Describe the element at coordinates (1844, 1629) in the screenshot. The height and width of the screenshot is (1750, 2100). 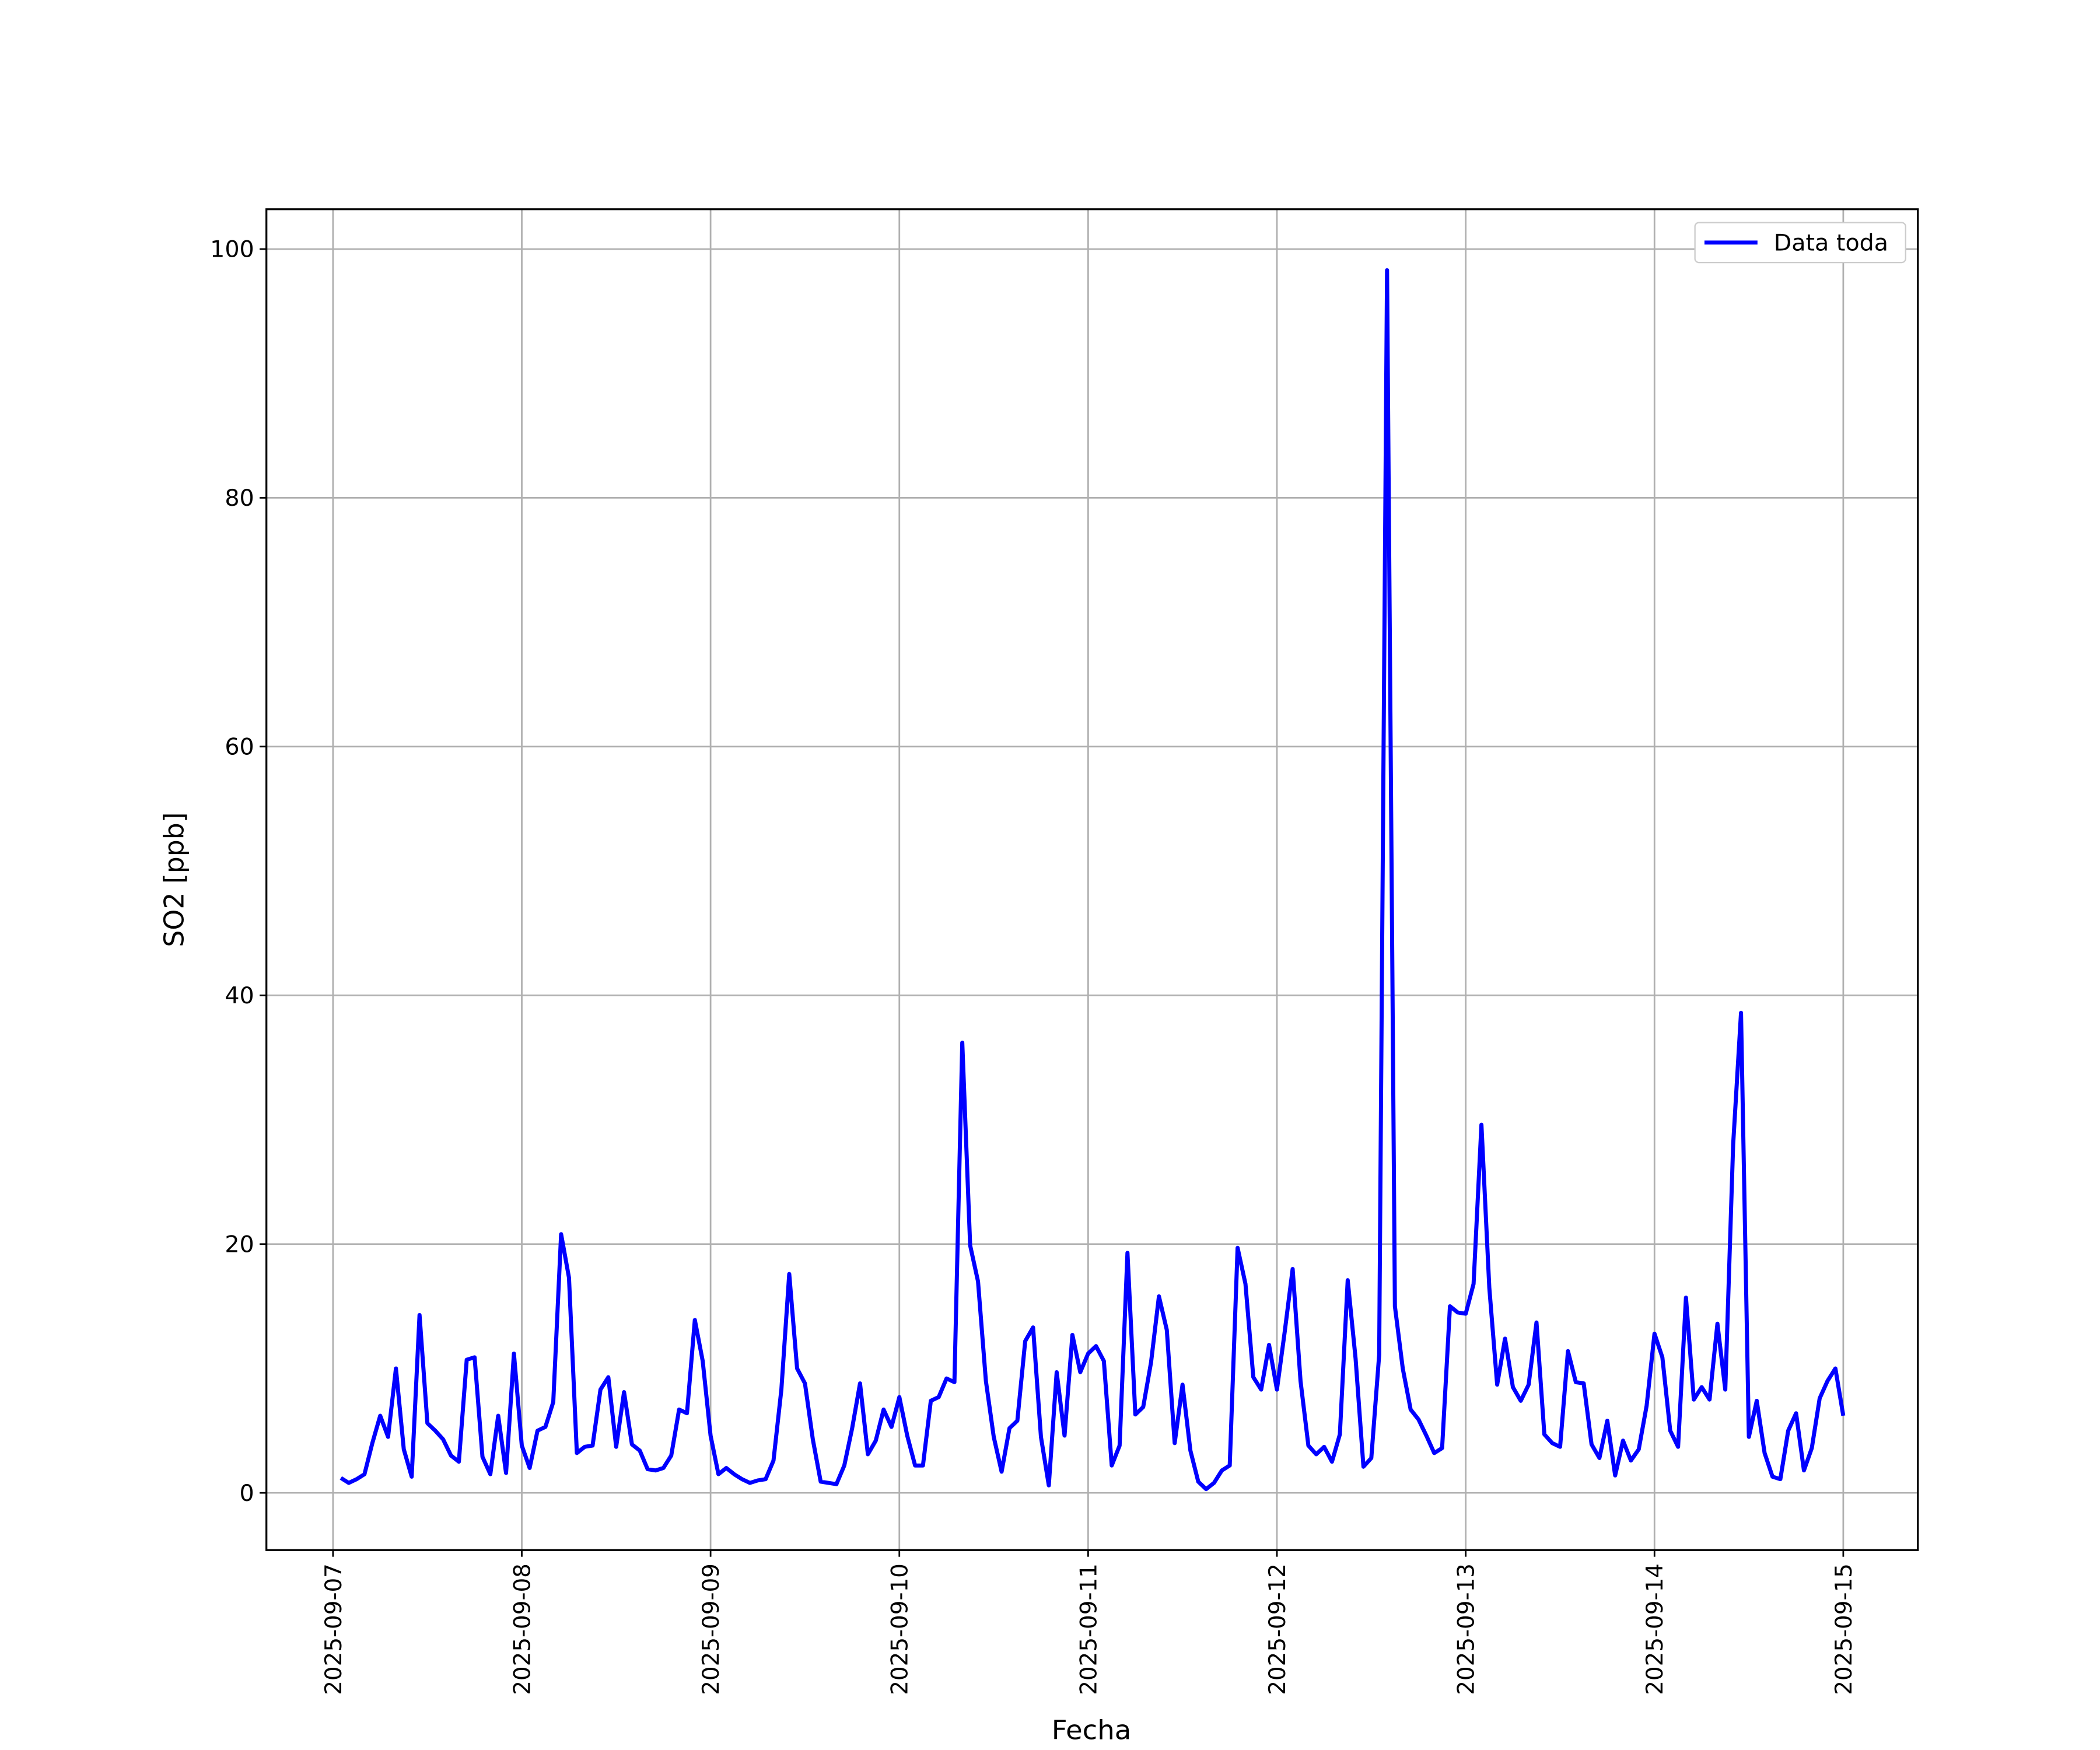
I see `x-tick-label: 2025-09-15` at that location.